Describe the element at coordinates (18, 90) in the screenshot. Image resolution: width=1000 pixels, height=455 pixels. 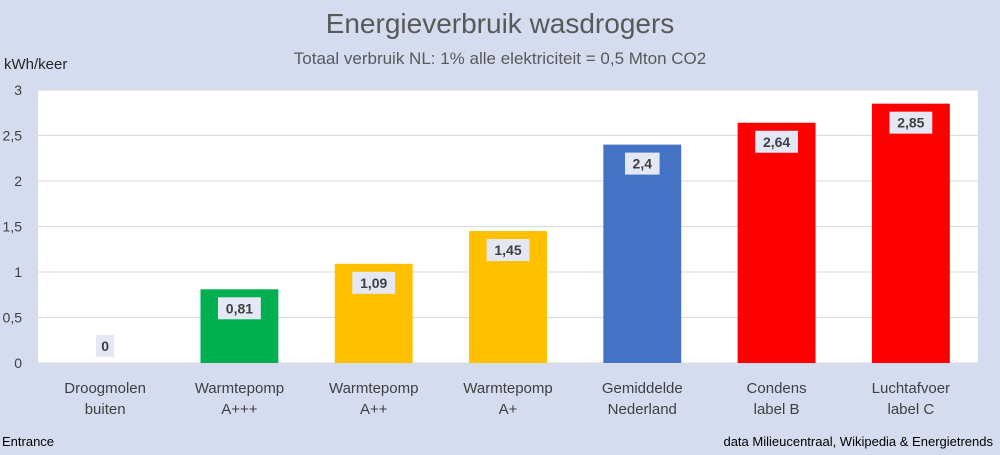
I see `y-tick-label: 3` at that location.